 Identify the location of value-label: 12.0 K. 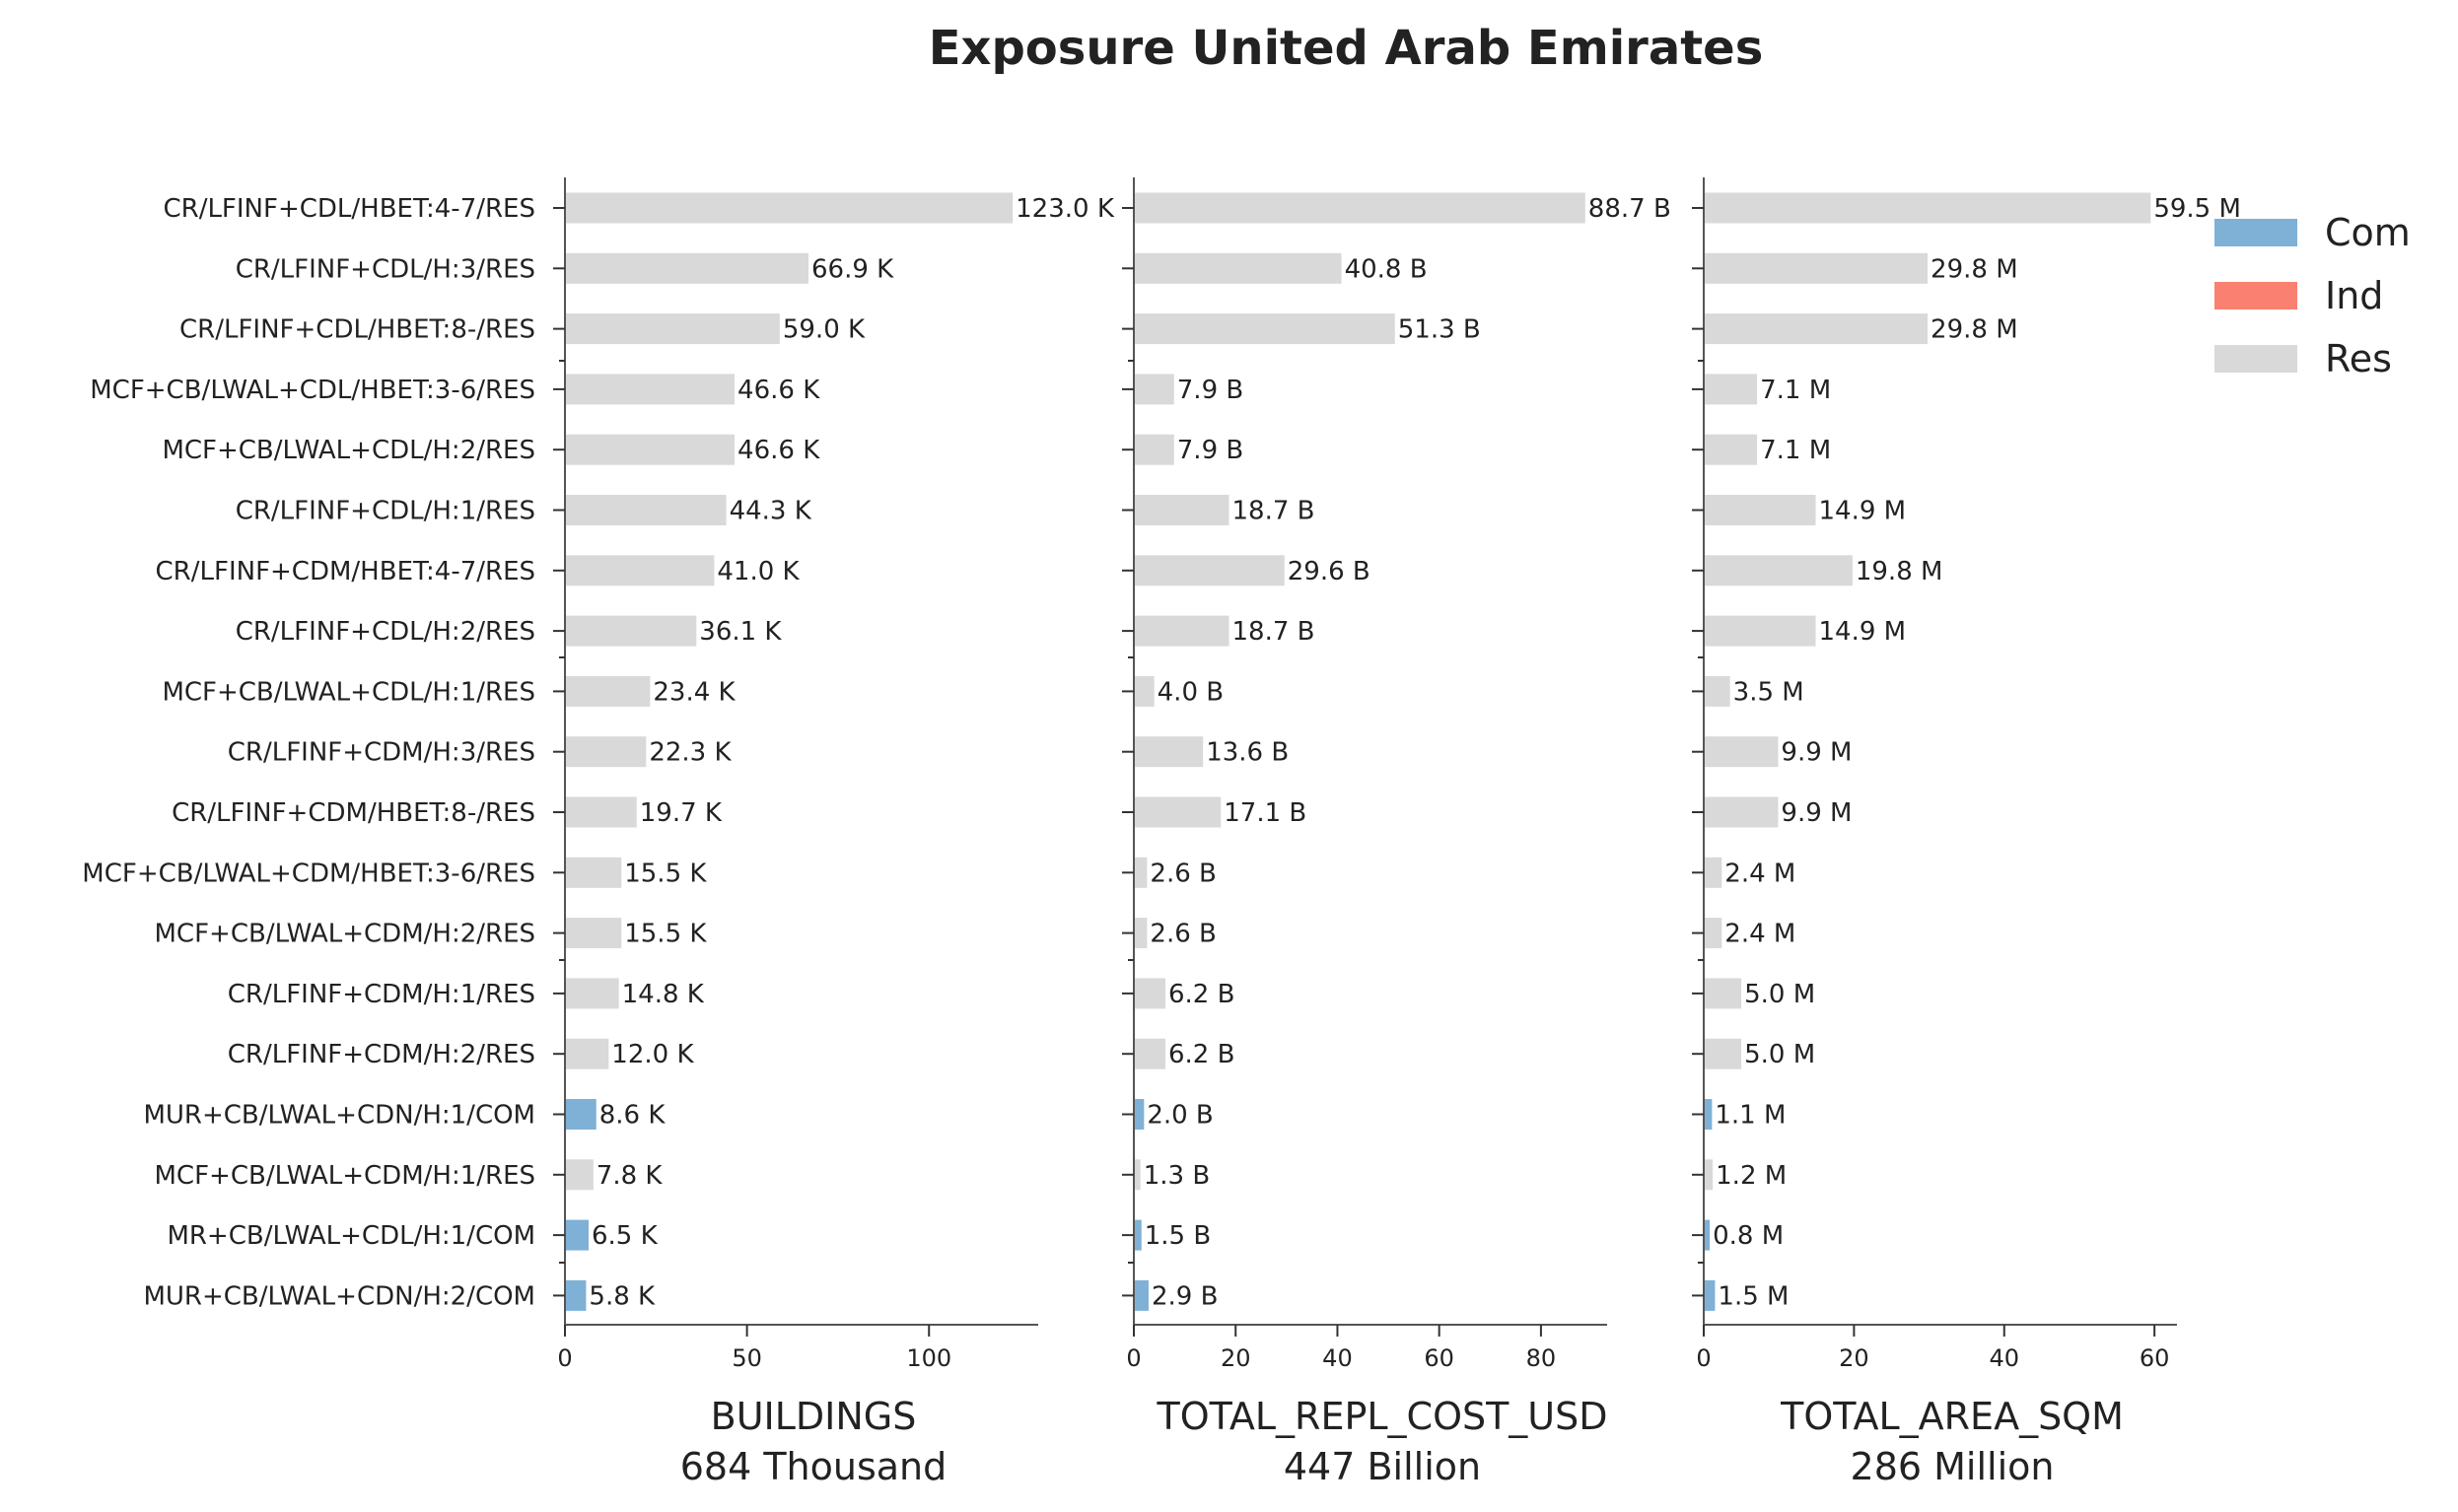
(652, 1054).